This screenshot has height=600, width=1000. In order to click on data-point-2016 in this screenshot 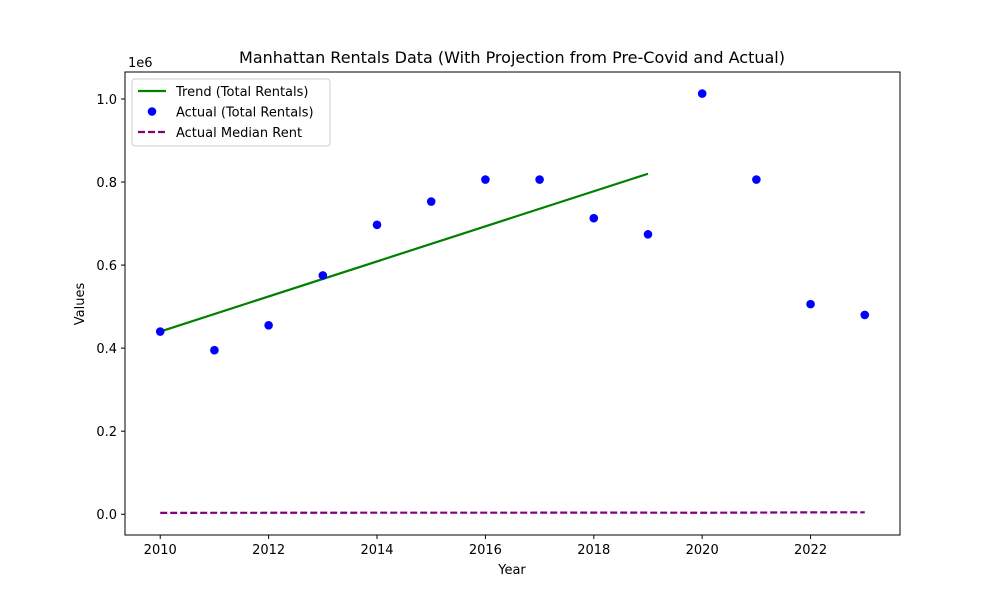, I will do `click(485, 179)`.